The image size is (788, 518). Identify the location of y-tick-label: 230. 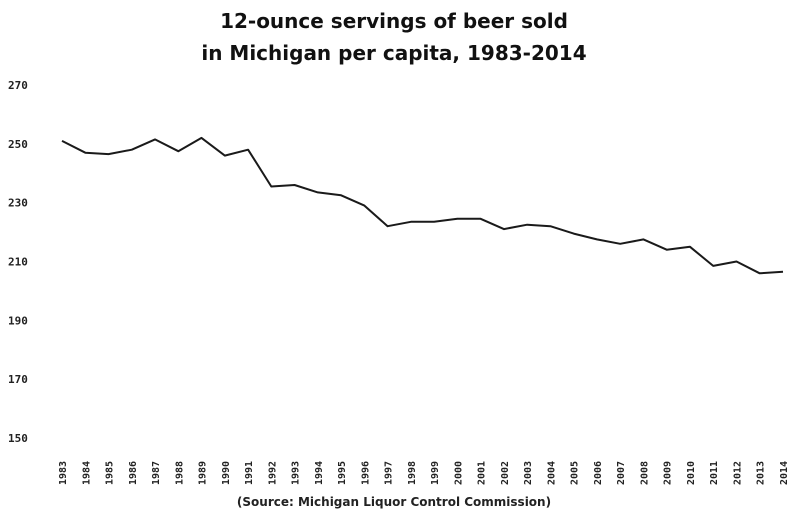
(18, 203).